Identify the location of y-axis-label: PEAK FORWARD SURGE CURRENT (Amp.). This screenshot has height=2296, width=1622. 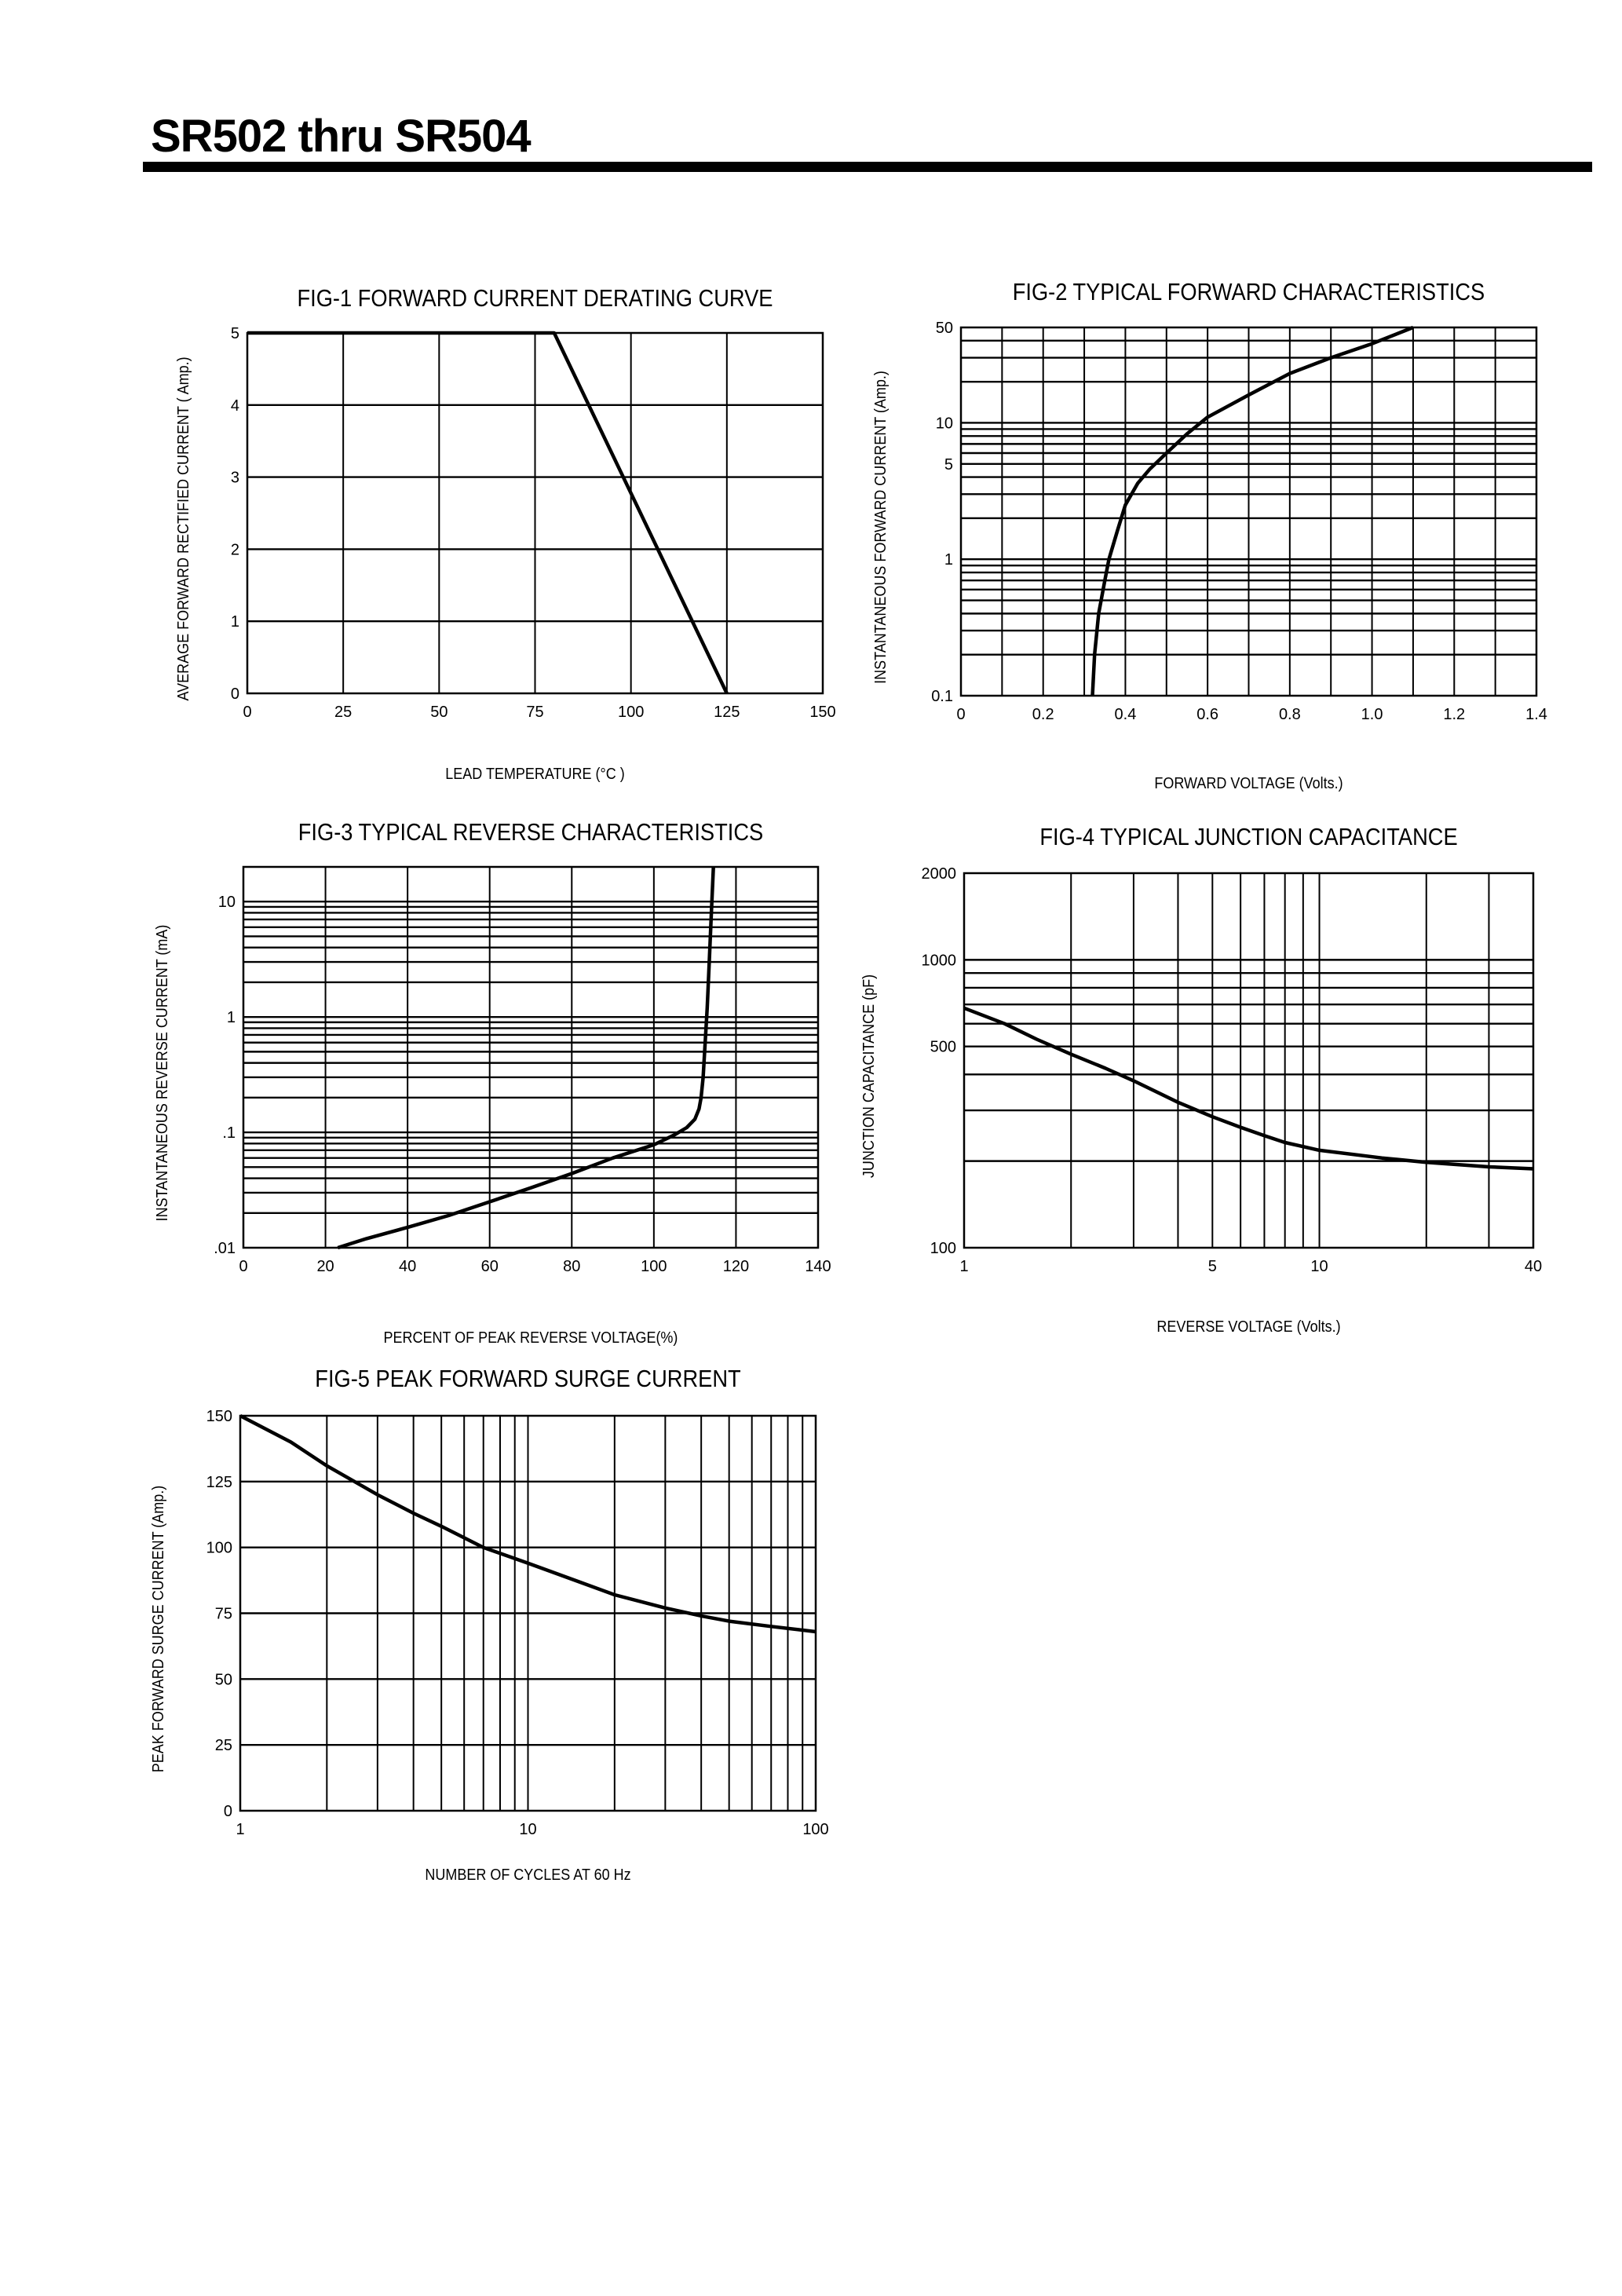
(158, 1629).